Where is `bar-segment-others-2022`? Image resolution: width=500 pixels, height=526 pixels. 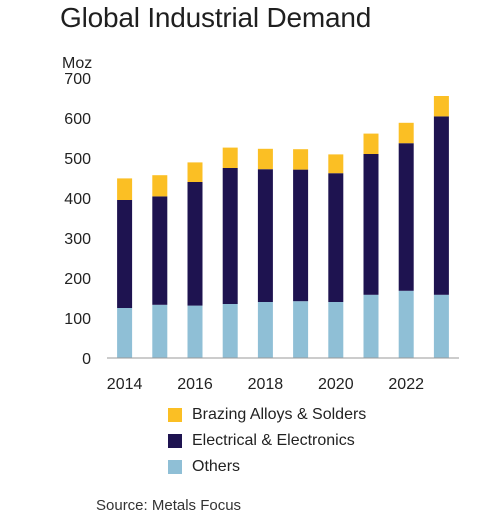 bar-segment-others-2022 is located at coordinates (406, 324).